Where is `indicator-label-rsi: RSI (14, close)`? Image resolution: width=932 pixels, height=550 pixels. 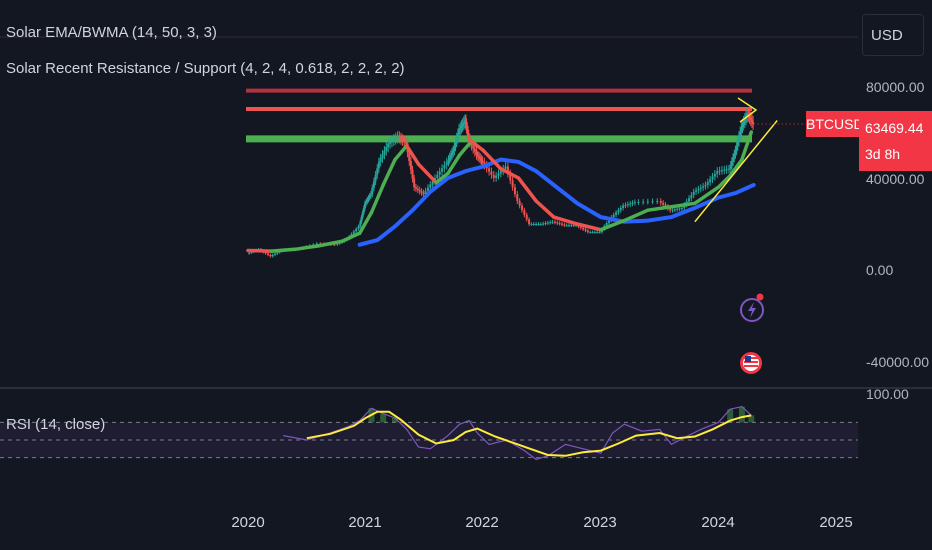 indicator-label-rsi: RSI (14, close) is located at coordinates (56, 424).